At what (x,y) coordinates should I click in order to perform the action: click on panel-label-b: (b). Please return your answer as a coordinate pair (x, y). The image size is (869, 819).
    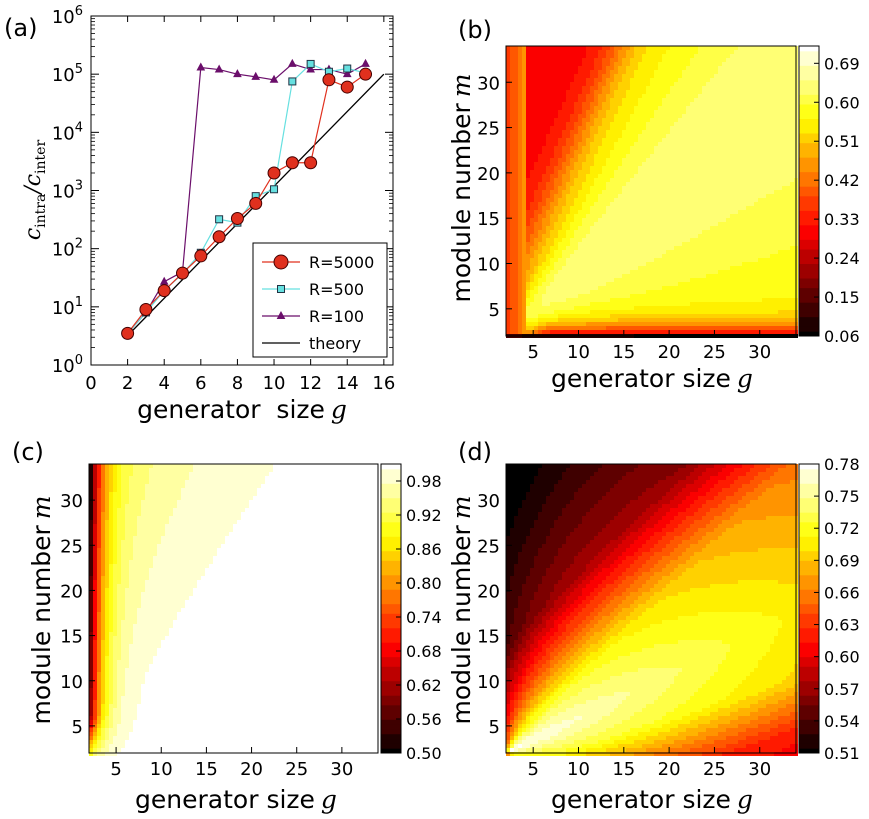
    Looking at the image, I should click on (475, 30).